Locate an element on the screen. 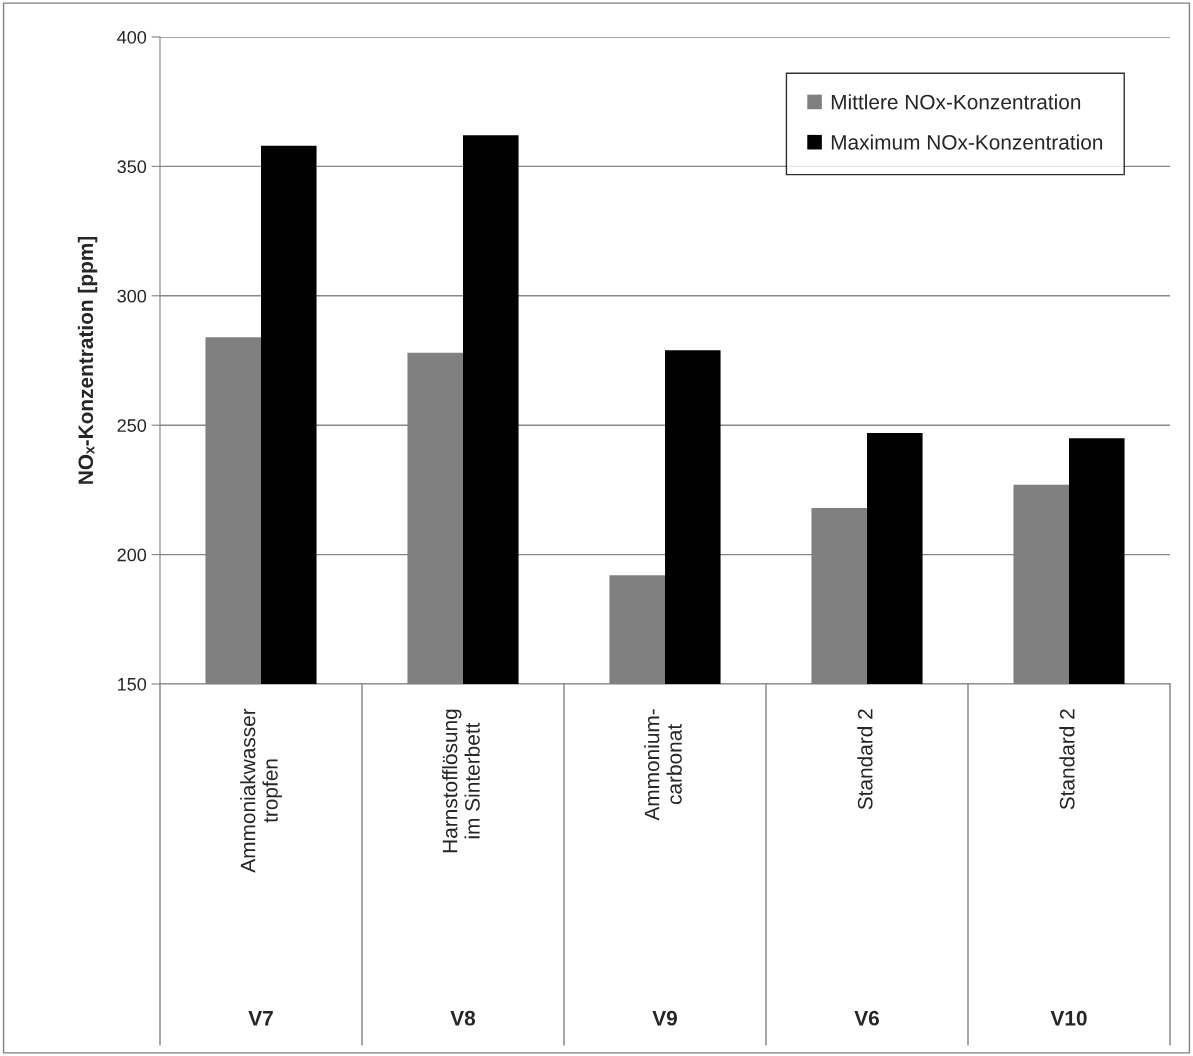 The image size is (1193, 1056). text: V10 is located at coordinates (1068, 1018).